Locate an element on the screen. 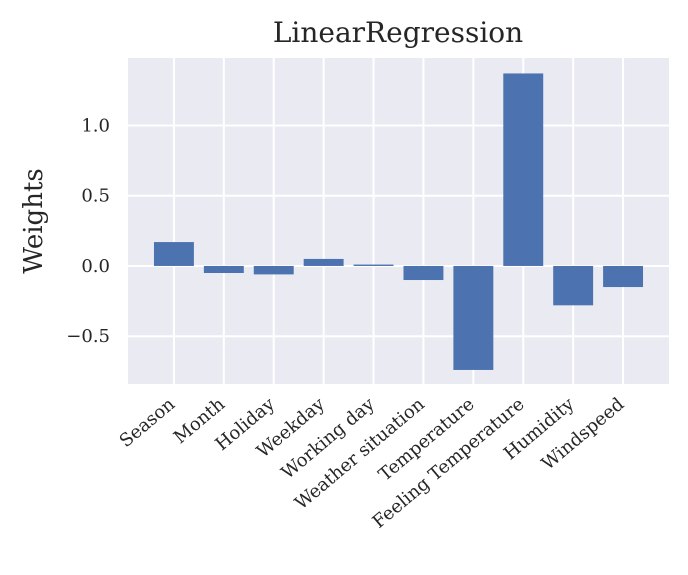  bar-holiday is located at coordinates (273, 270).